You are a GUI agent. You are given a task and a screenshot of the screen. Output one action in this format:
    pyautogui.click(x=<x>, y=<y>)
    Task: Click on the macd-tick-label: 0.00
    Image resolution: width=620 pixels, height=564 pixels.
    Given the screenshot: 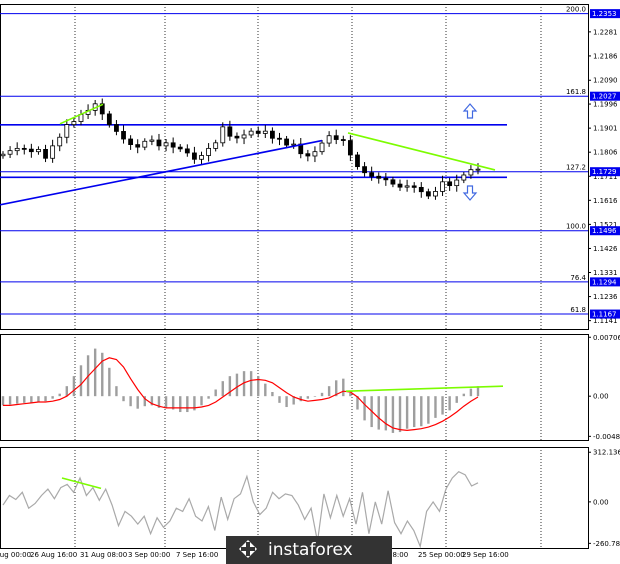 What is the action you would take?
    pyautogui.click(x=601, y=397)
    